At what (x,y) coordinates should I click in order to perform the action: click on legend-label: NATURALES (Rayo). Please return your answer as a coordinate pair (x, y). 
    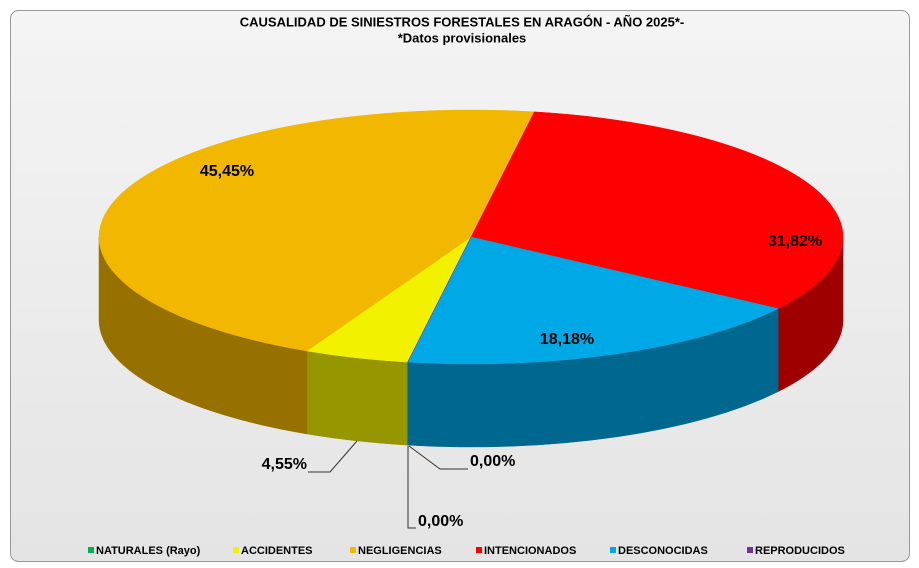
    Looking at the image, I should click on (148, 551).